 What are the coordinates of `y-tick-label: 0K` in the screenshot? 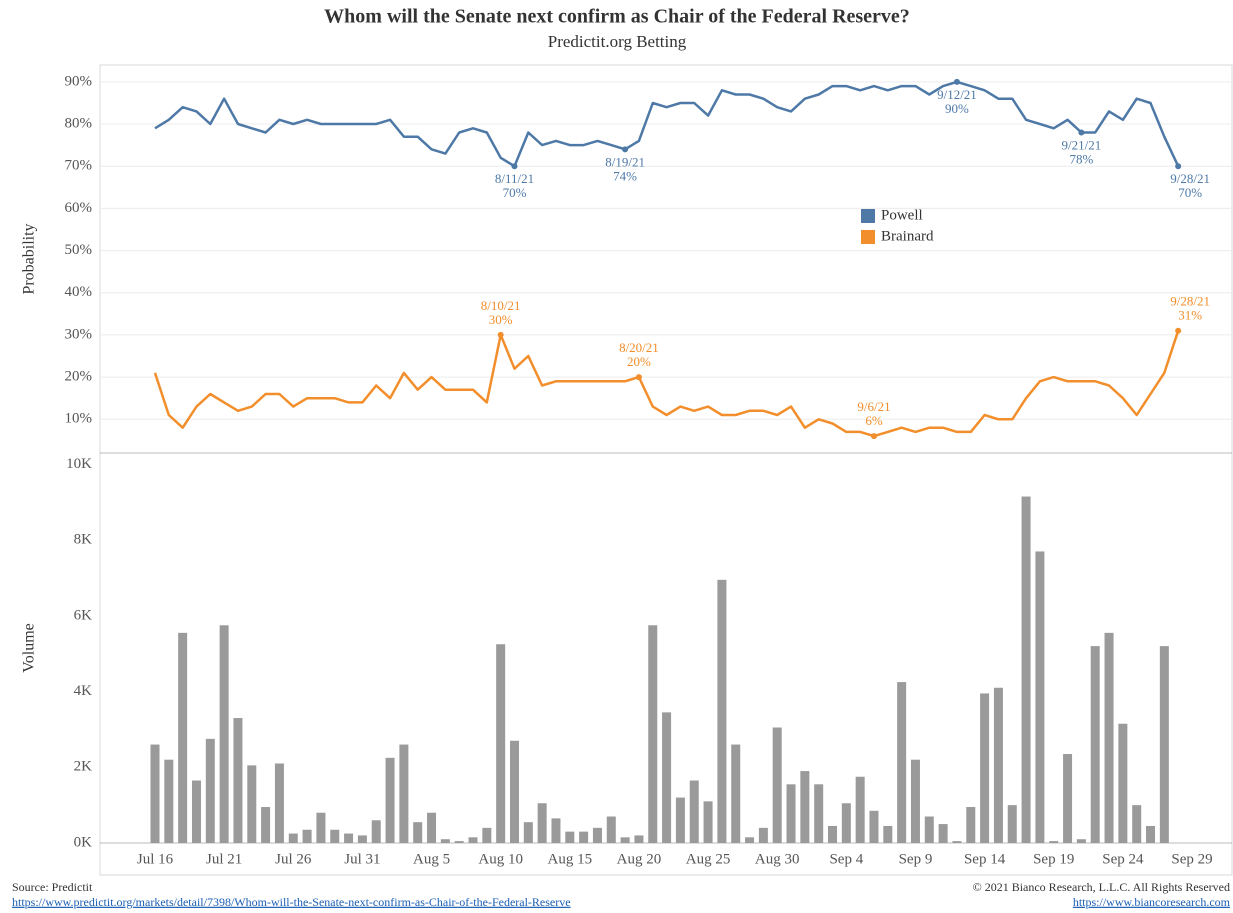 It's located at (83, 842).